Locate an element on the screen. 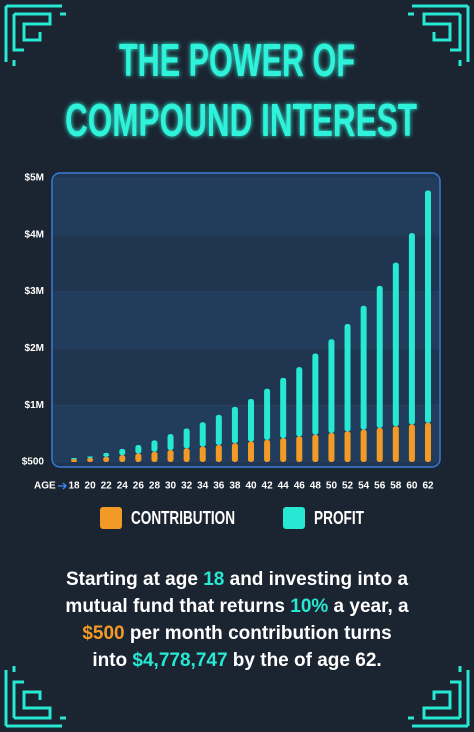  y-tick-label: $500 is located at coordinates (33, 462).